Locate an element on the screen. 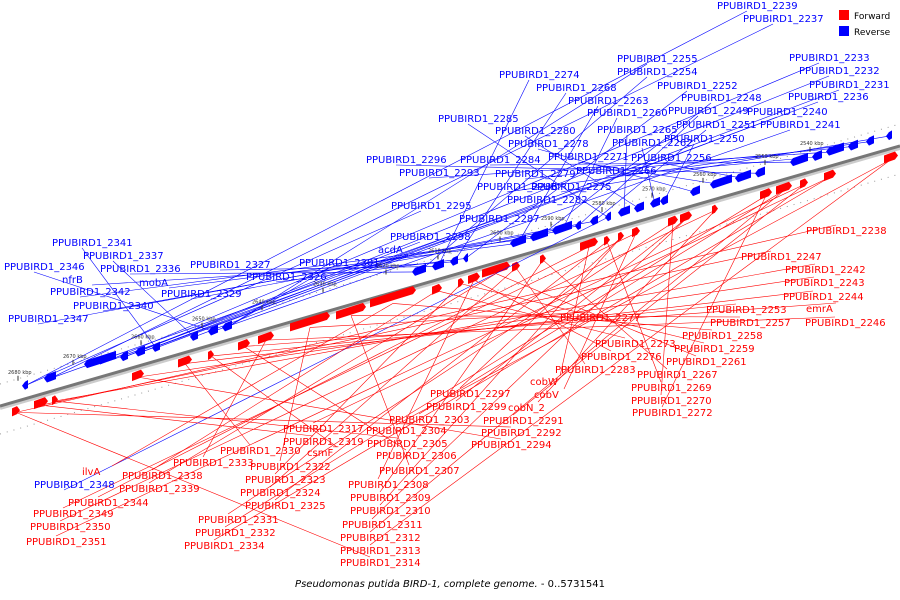 Image resolution: width=900 pixels, height=600 pixels. gene-label-ppubird1-2262: PPUBIRD1_2262 is located at coordinates (652, 143).